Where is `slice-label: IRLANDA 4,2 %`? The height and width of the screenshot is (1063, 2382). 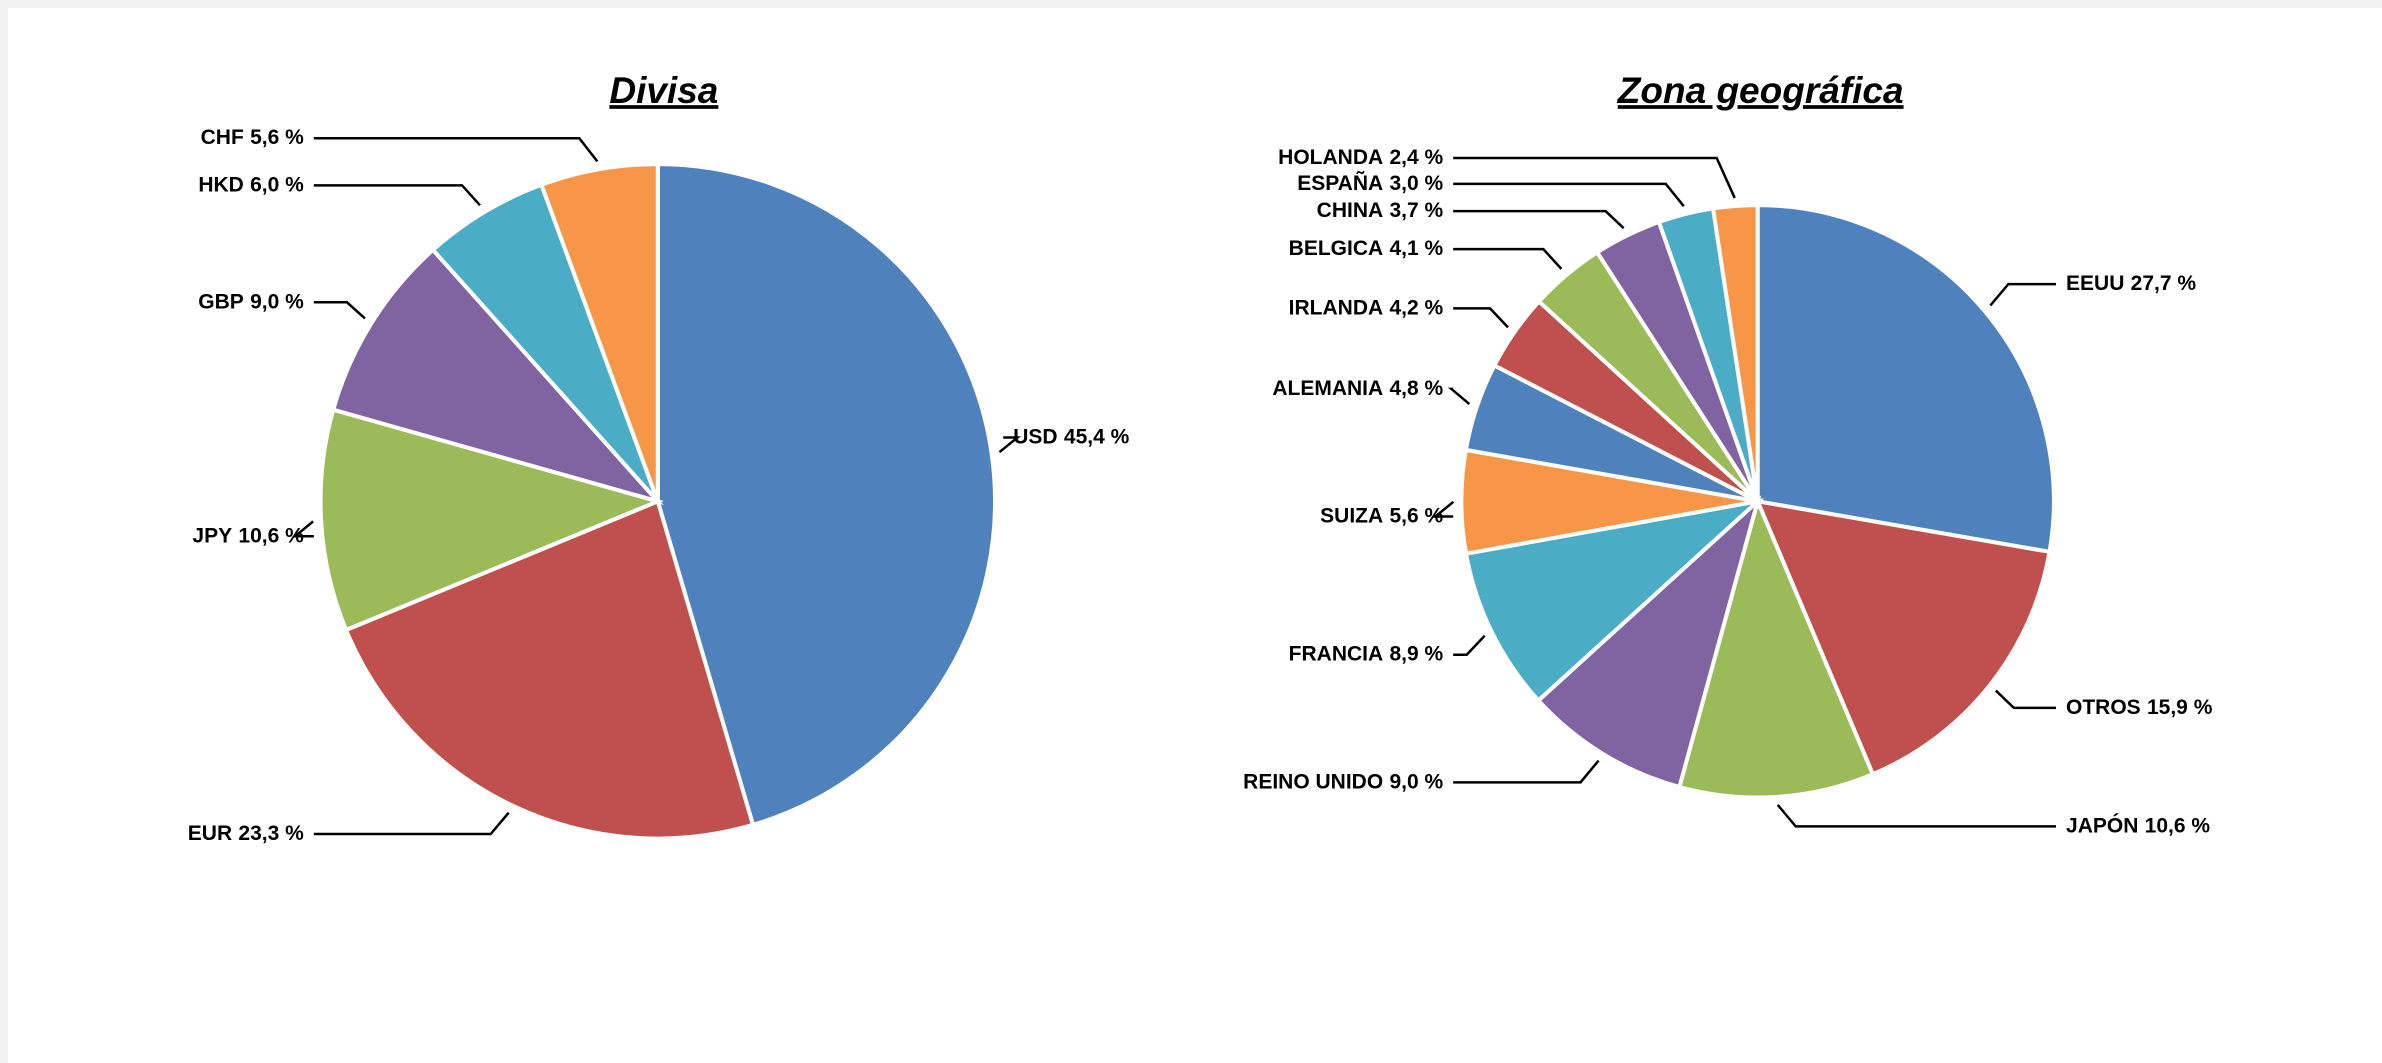
slice-label: IRLANDA 4,2 % is located at coordinates (1366, 307).